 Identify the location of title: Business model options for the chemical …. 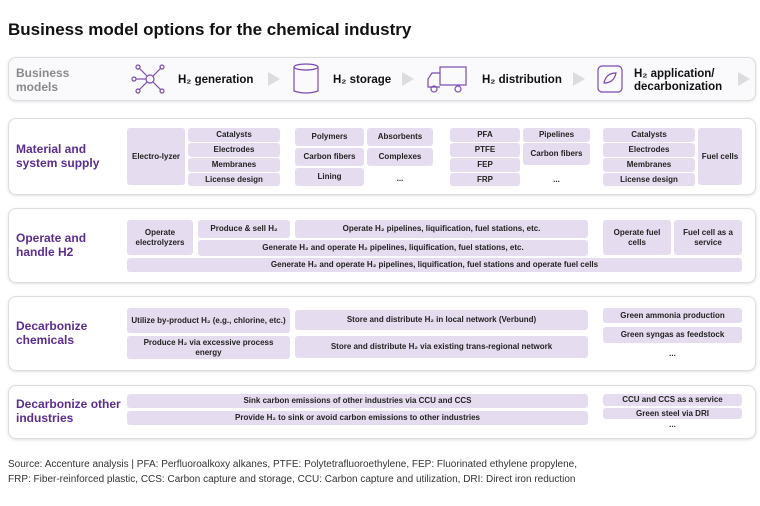
(210, 29).